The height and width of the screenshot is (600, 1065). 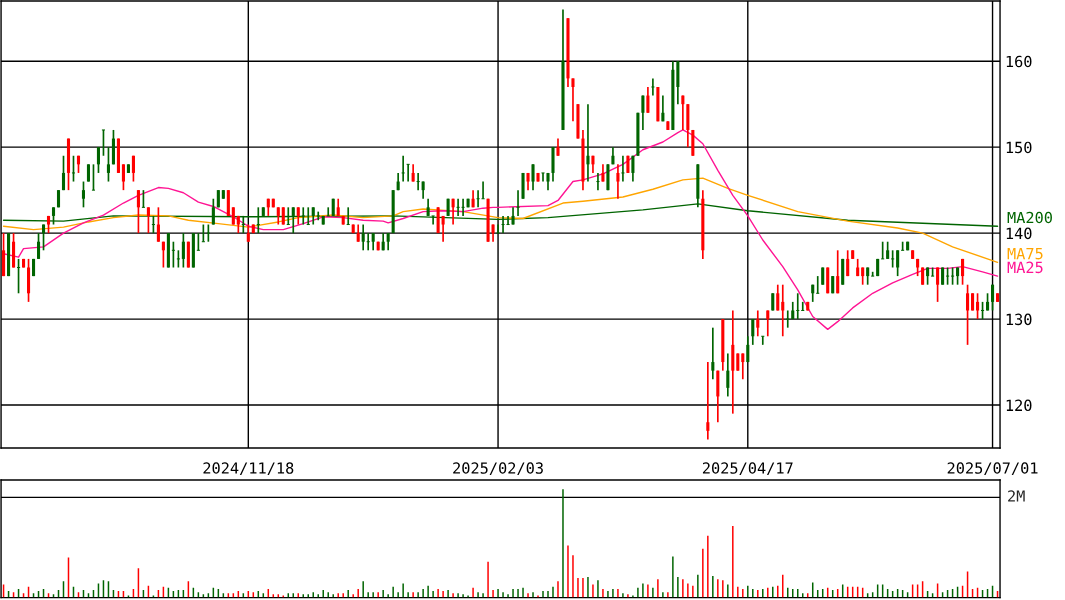 What do you see at coordinates (248, 469) in the screenshot?
I see `x-tick-label: 2024/11/18` at bounding box center [248, 469].